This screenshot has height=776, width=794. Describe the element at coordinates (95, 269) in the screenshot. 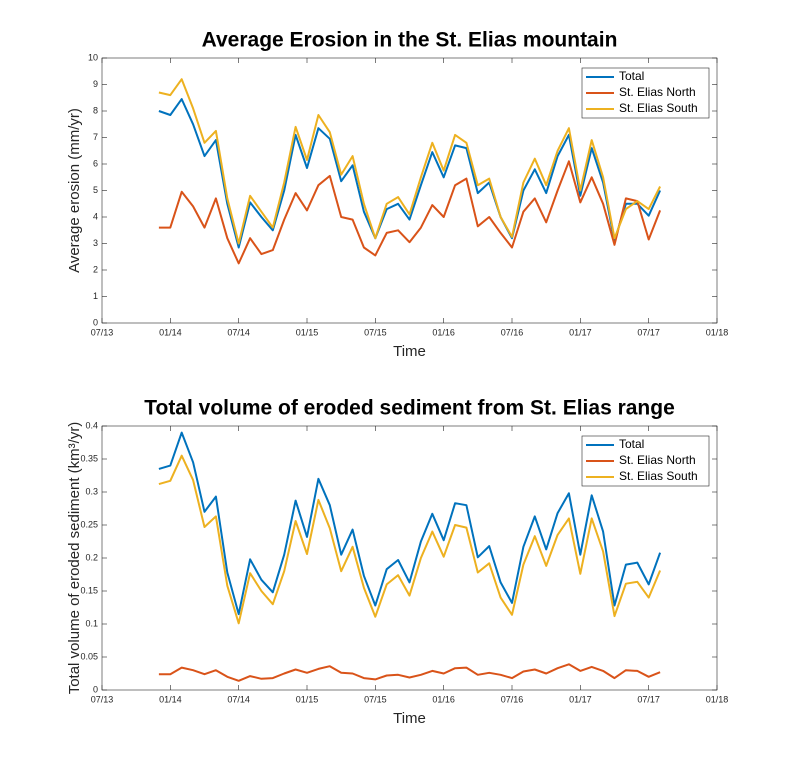

I see `y-tick-label: 2` at that location.